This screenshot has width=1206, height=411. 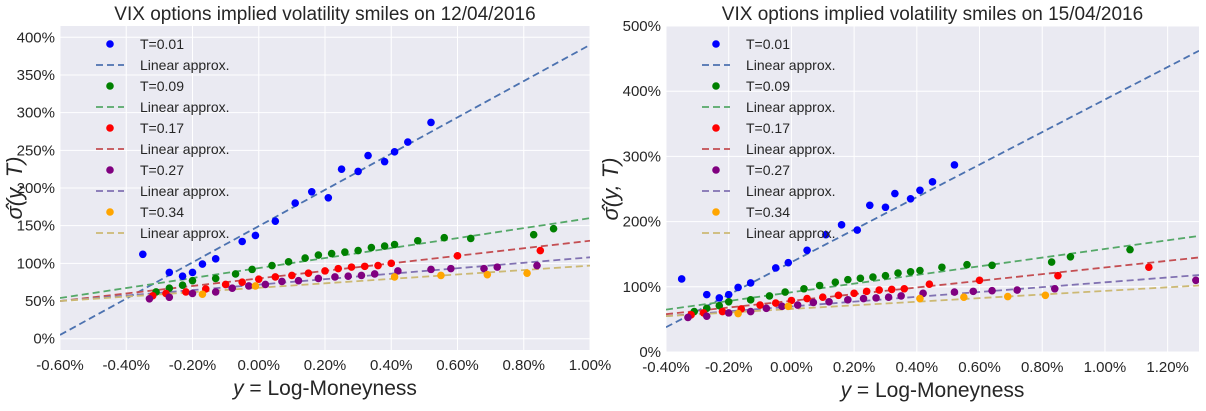 I want to click on x-tick-label: -0.20%, so click(x=193, y=365).